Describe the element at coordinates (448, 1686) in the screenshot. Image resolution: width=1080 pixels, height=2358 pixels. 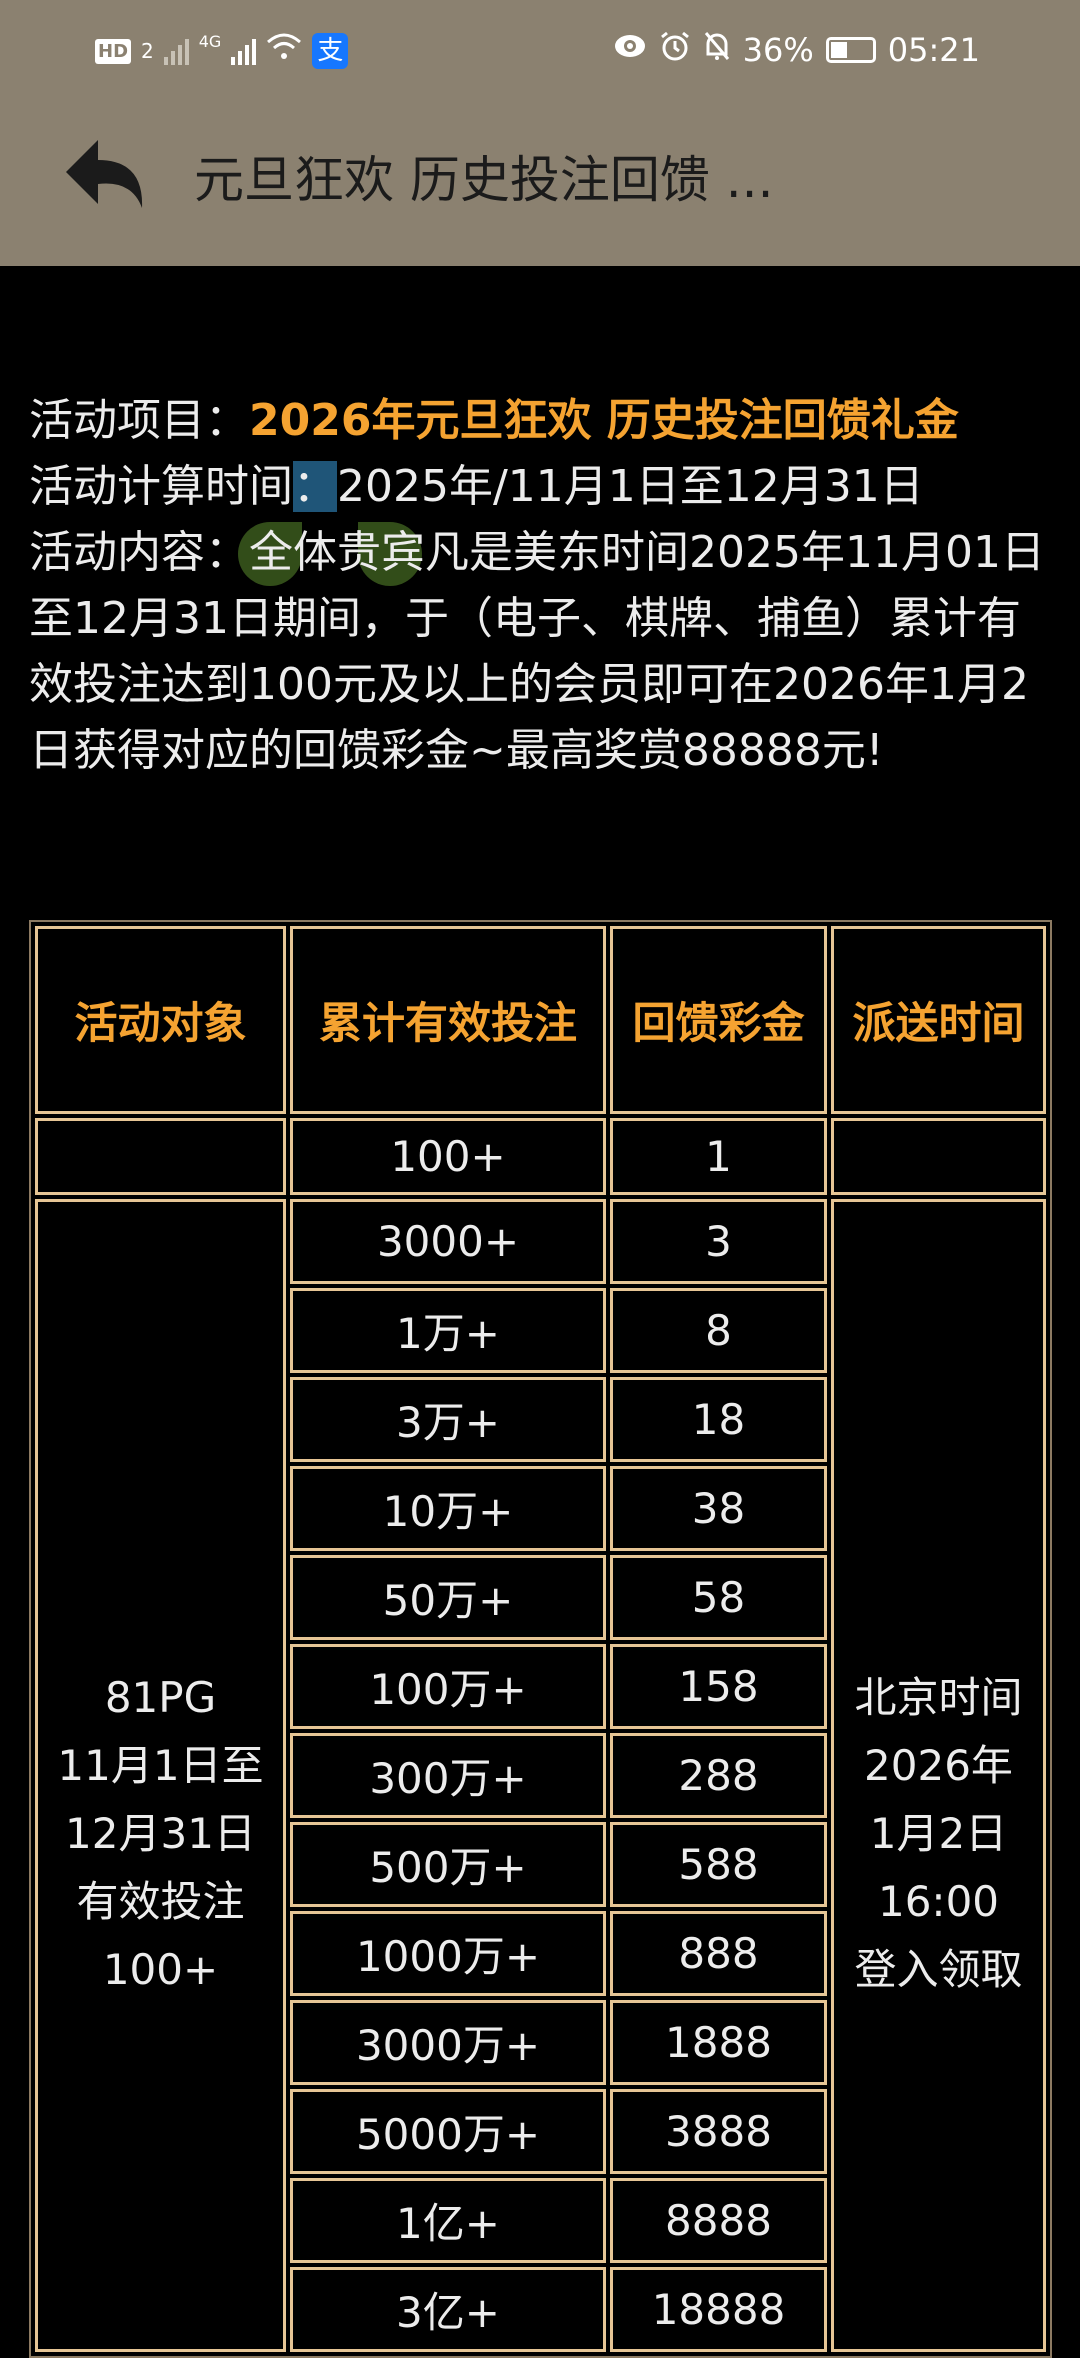
I see `cell-bet: 100万+` at that location.